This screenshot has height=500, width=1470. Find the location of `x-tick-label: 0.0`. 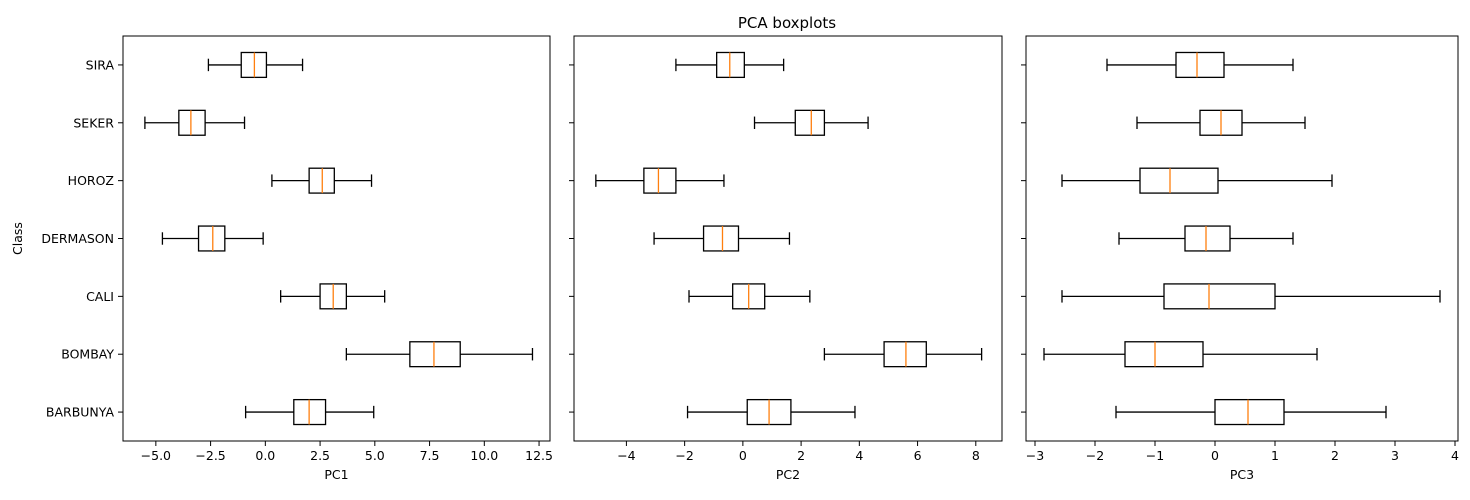

x-tick-label: 0.0 is located at coordinates (265, 455).